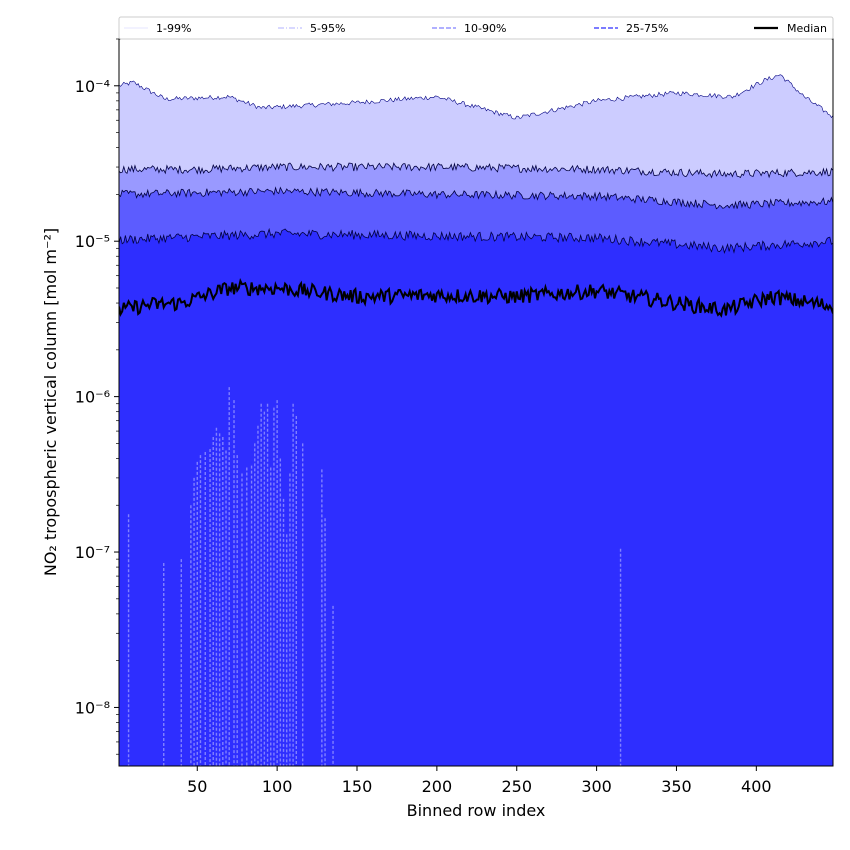  Describe the element at coordinates (92, 86) in the screenshot. I see `y-tick-label: 10⁻⁴` at that location.